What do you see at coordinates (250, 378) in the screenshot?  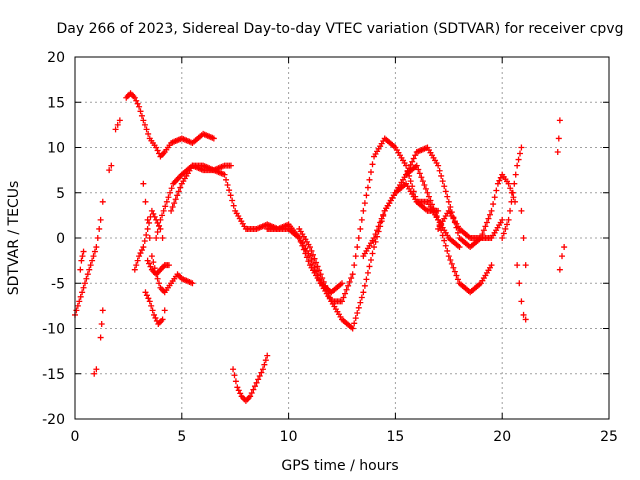 I see `series-sat-N` at bounding box center [250, 378].